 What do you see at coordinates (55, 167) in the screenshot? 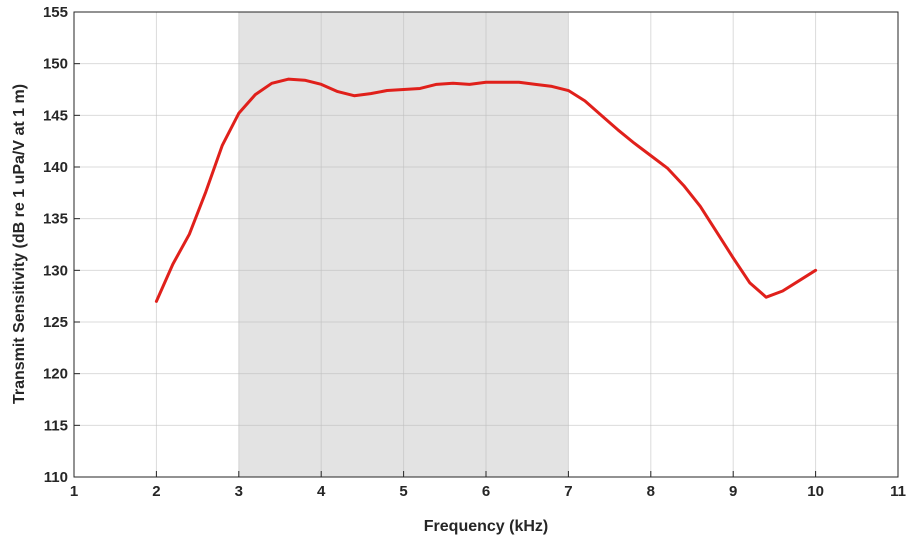
I see `y-tick-label: 140` at bounding box center [55, 167].